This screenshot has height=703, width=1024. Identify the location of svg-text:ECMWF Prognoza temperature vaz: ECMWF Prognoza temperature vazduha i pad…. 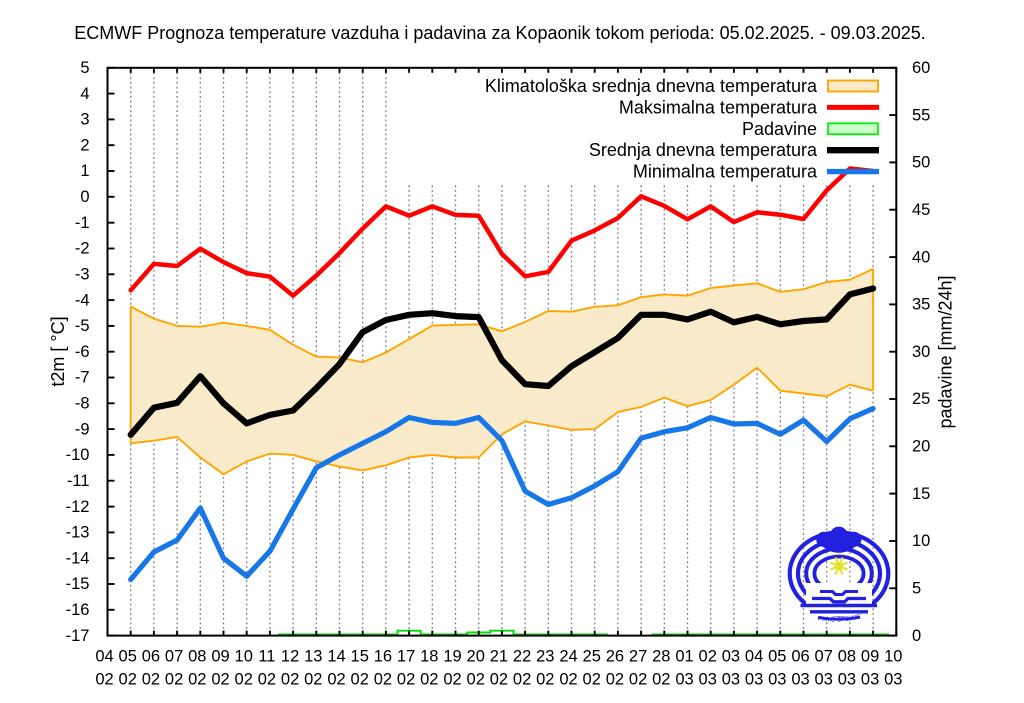
(500, 33).